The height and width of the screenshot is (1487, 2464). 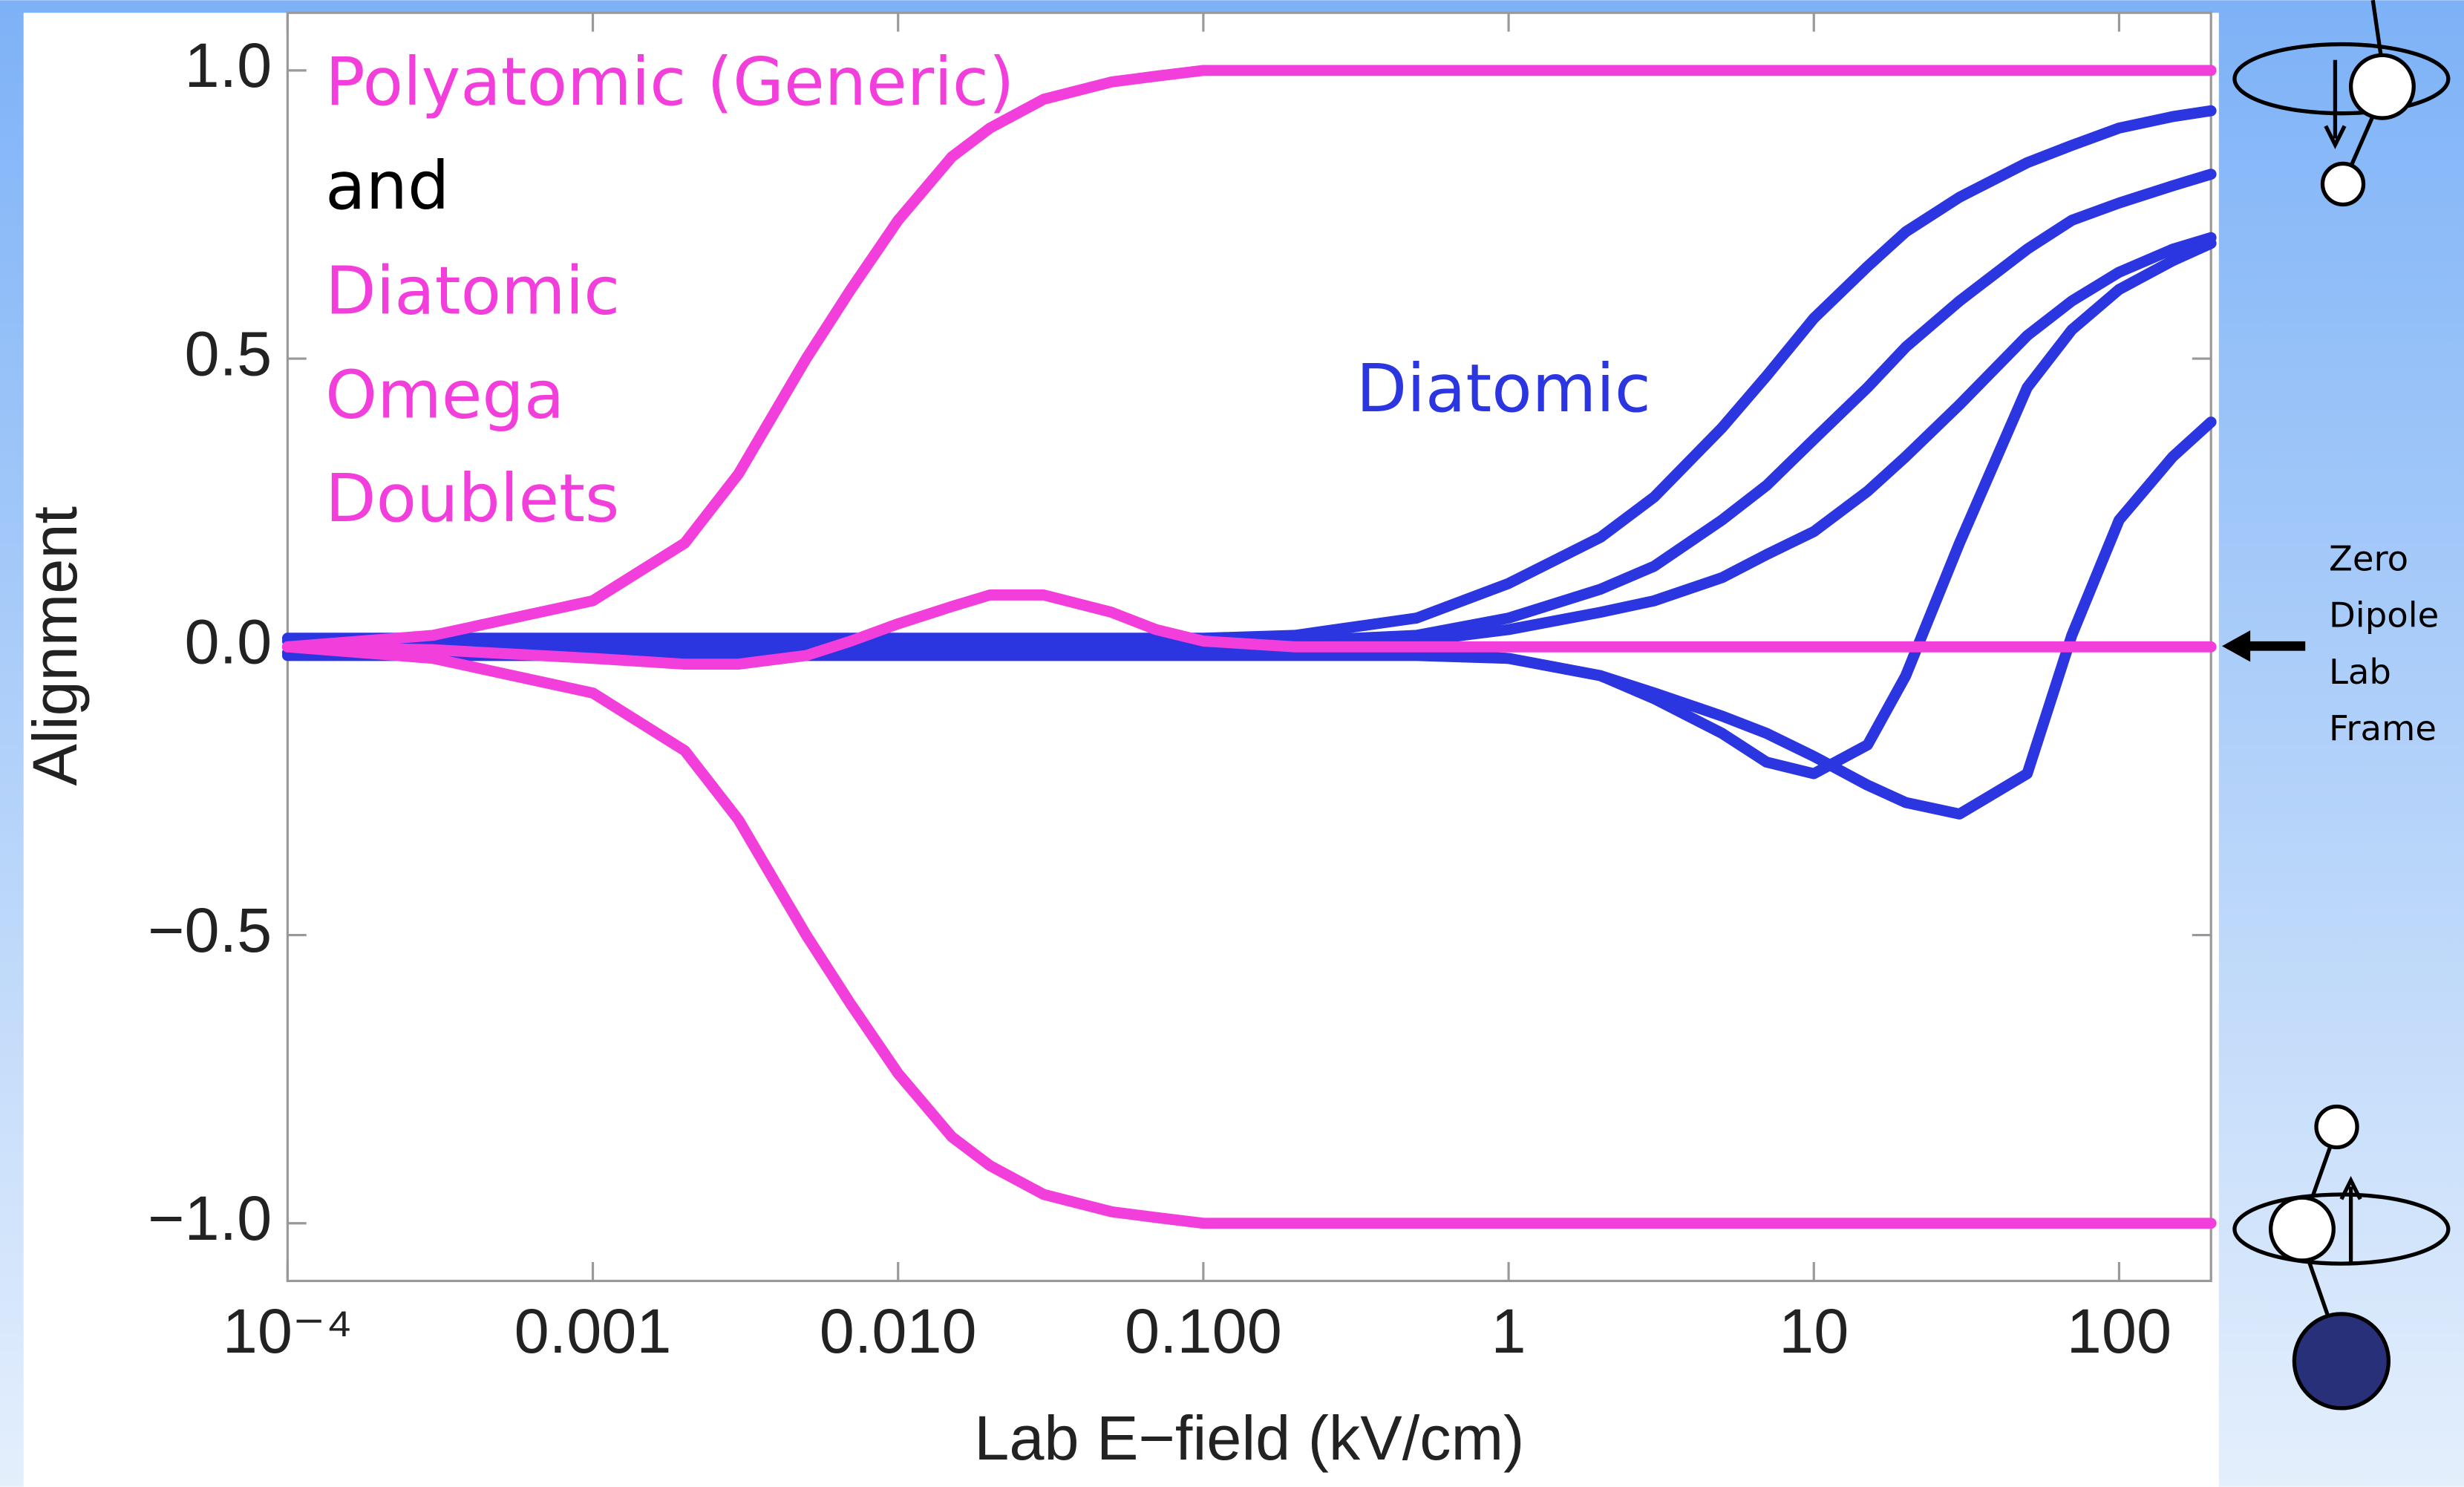 What do you see at coordinates (2119, 1330) in the screenshot?
I see `x-tick-label: 100` at bounding box center [2119, 1330].